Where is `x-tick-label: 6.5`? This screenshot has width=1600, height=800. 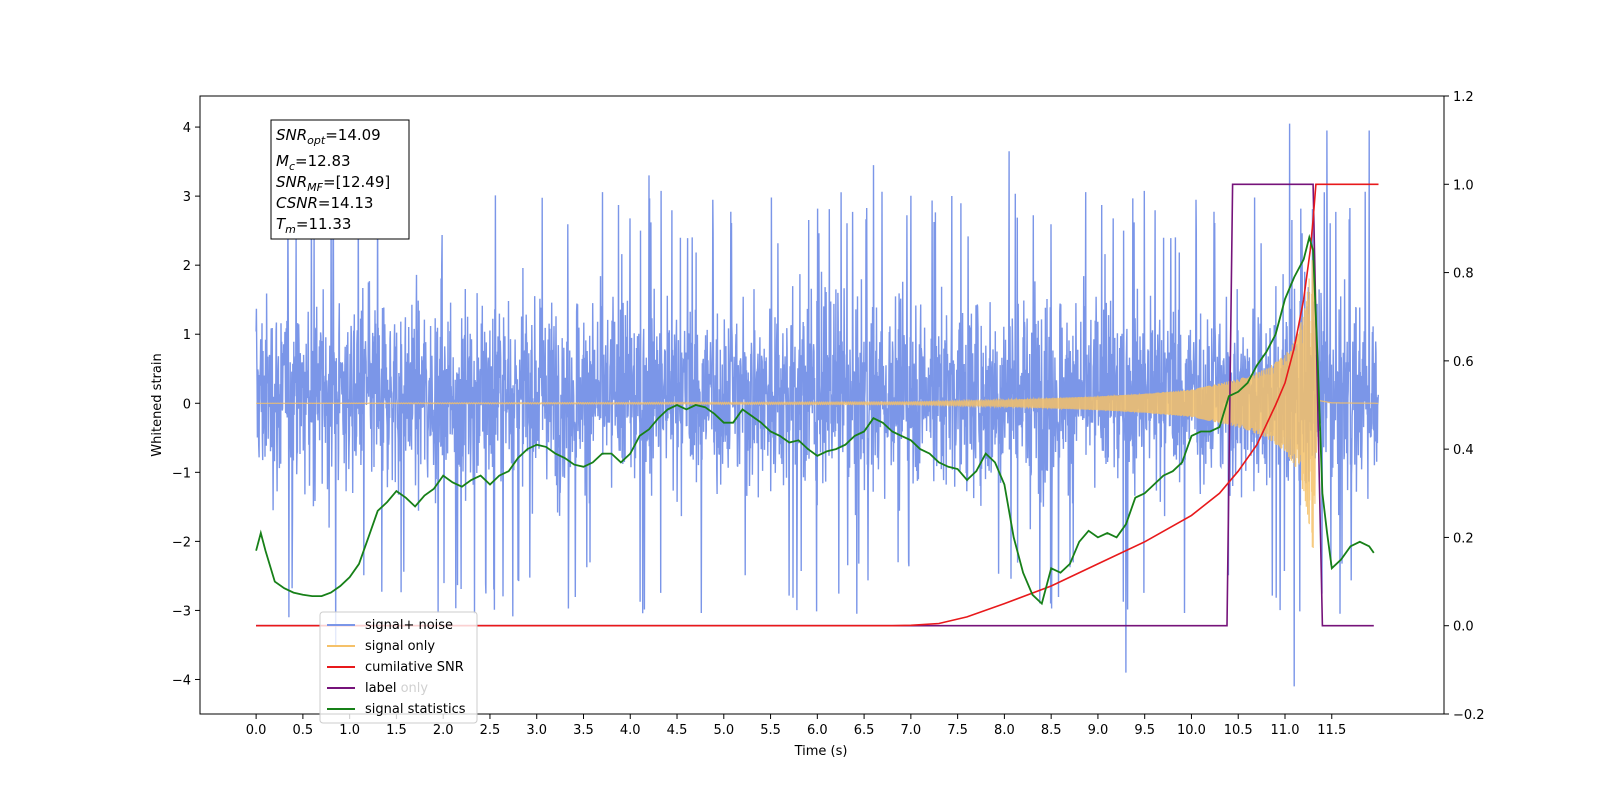
x-tick-label: 6.5 is located at coordinates (864, 730).